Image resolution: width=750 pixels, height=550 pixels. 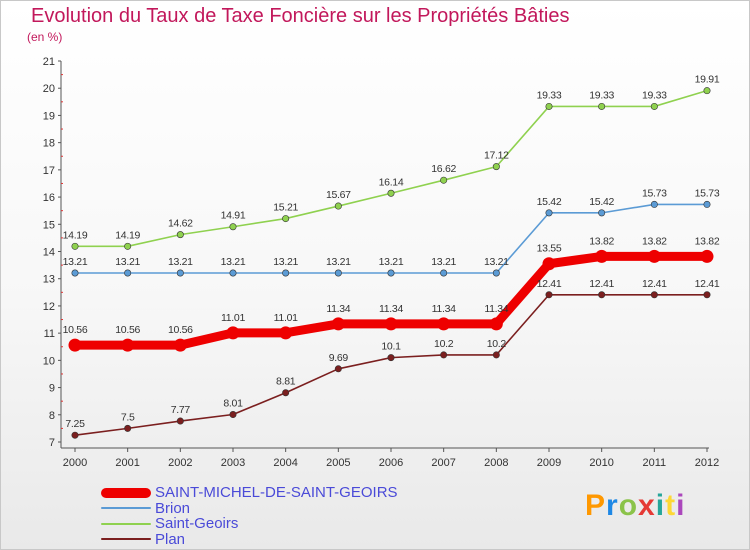 What do you see at coordinates (181, 410) in the screenshot?
I see `data-label: 7.77` at bounding box center [181, 410].